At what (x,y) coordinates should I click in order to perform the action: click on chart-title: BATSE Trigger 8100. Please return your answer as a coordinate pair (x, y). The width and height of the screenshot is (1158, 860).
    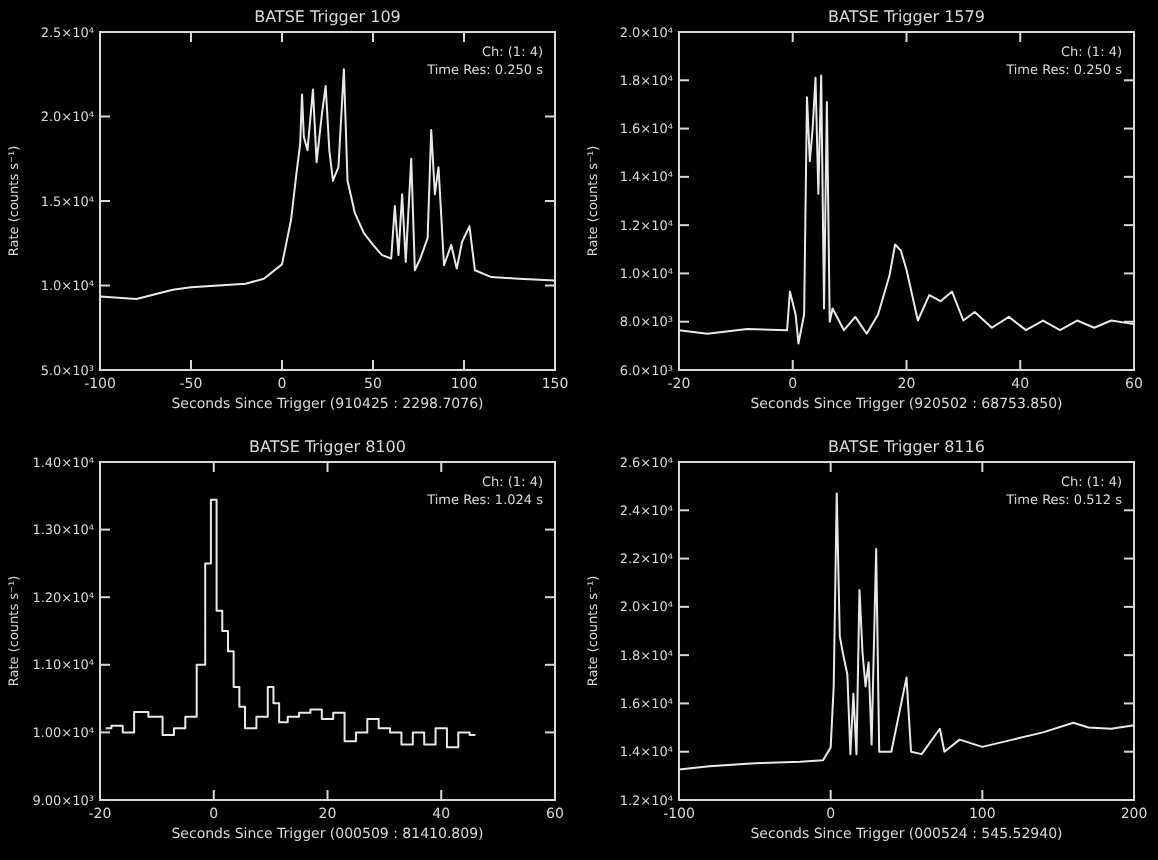
    Looking at the image, I should click on (327, 447).